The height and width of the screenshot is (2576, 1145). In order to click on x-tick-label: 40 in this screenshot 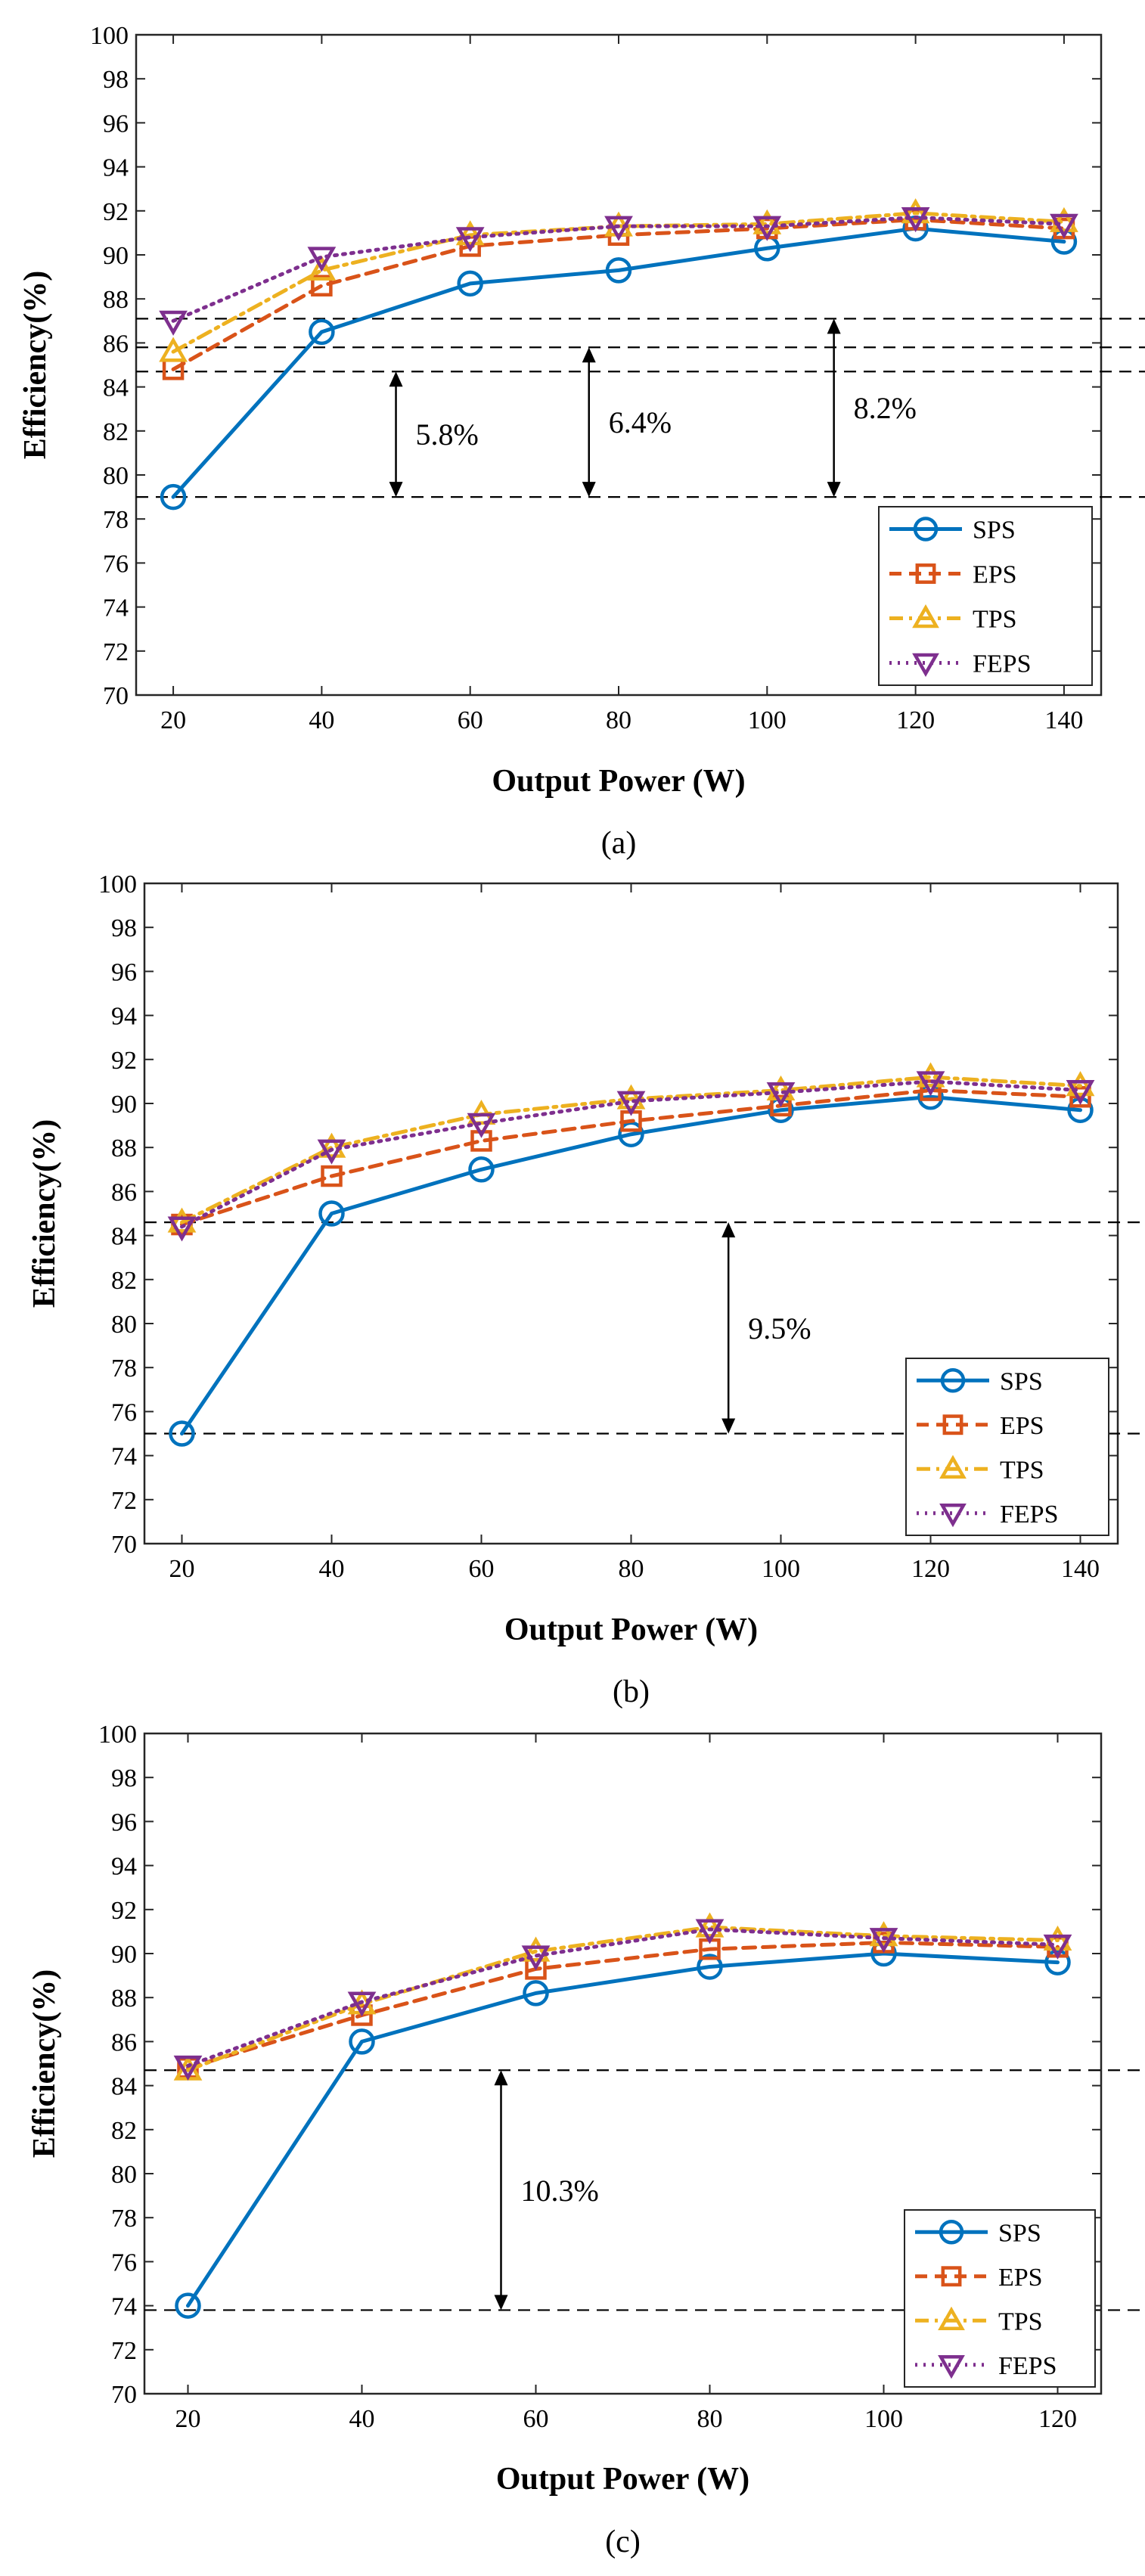, I will do `click(362, 2419)`.